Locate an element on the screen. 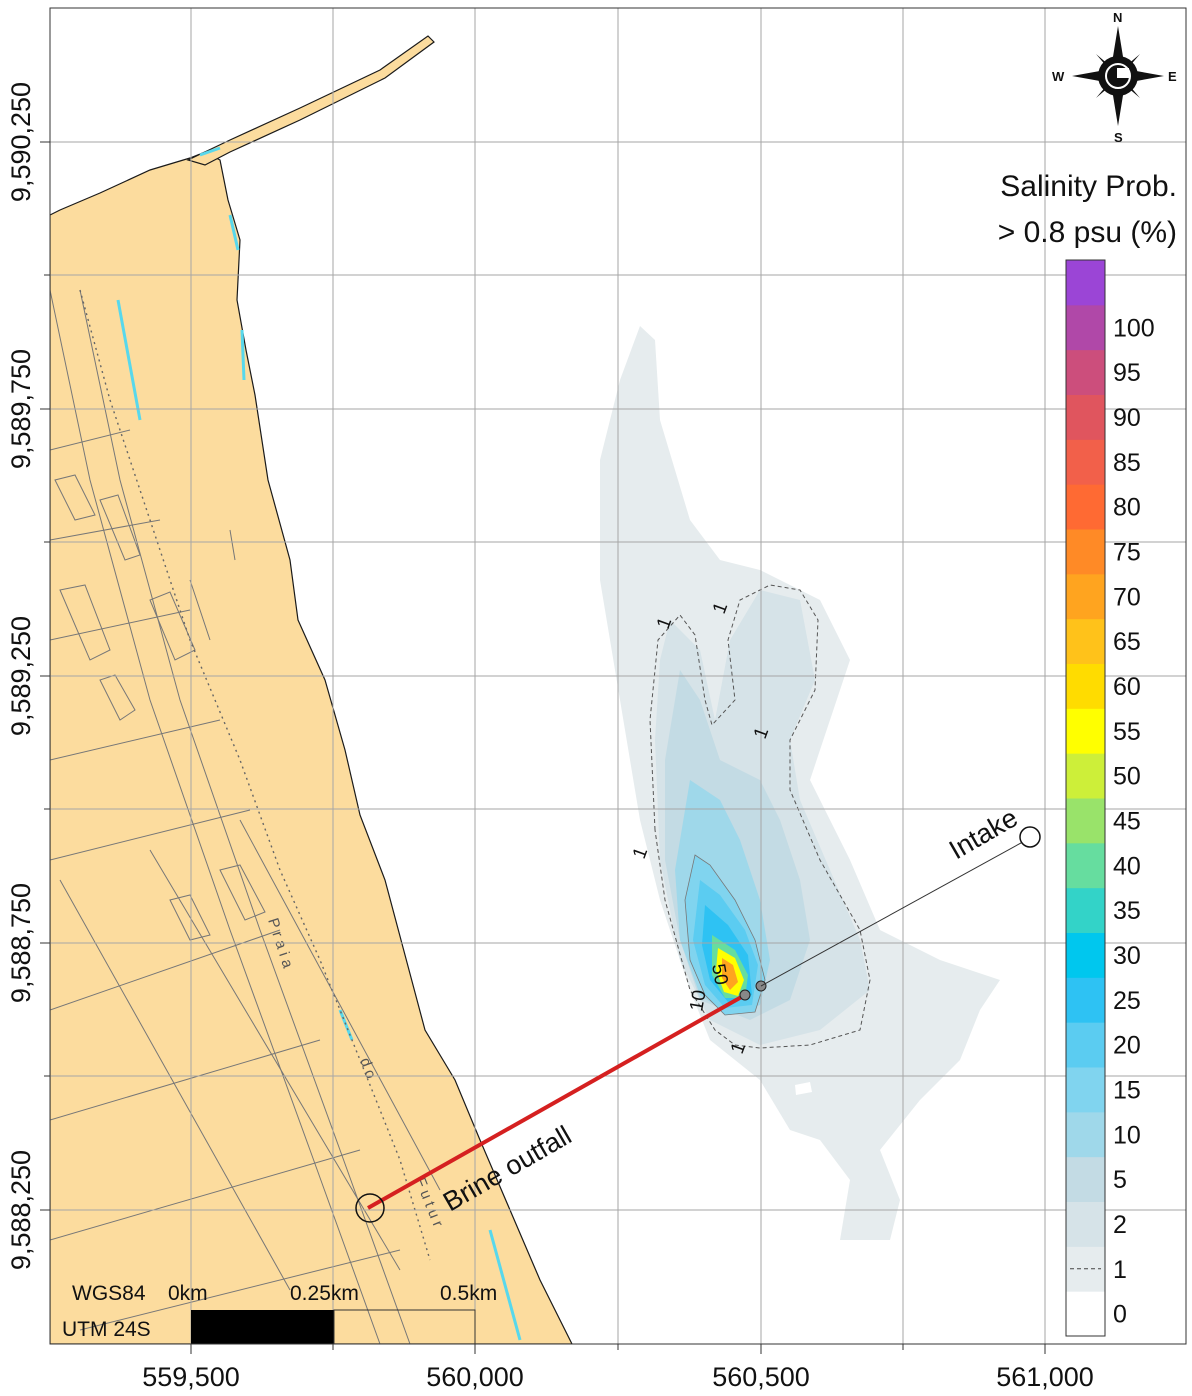 The image size is (1192, 1396). x-axis: 559,500 560,000 560,500 561,000 is located at coordinates (618, 1368).